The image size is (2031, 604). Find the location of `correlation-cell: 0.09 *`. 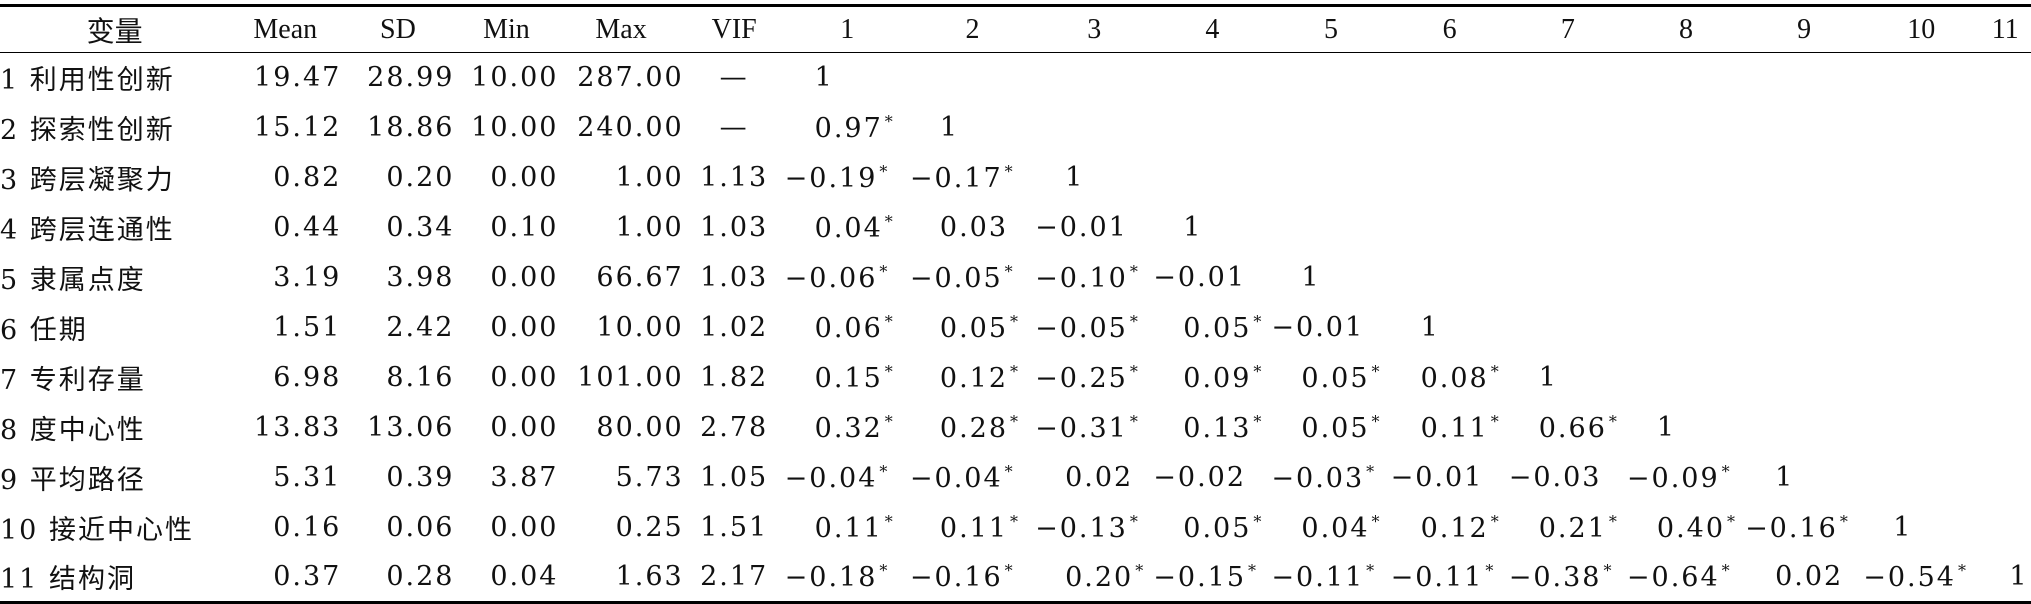

correlation-cell: 0.09 * is located at coordinates (1212, 378).